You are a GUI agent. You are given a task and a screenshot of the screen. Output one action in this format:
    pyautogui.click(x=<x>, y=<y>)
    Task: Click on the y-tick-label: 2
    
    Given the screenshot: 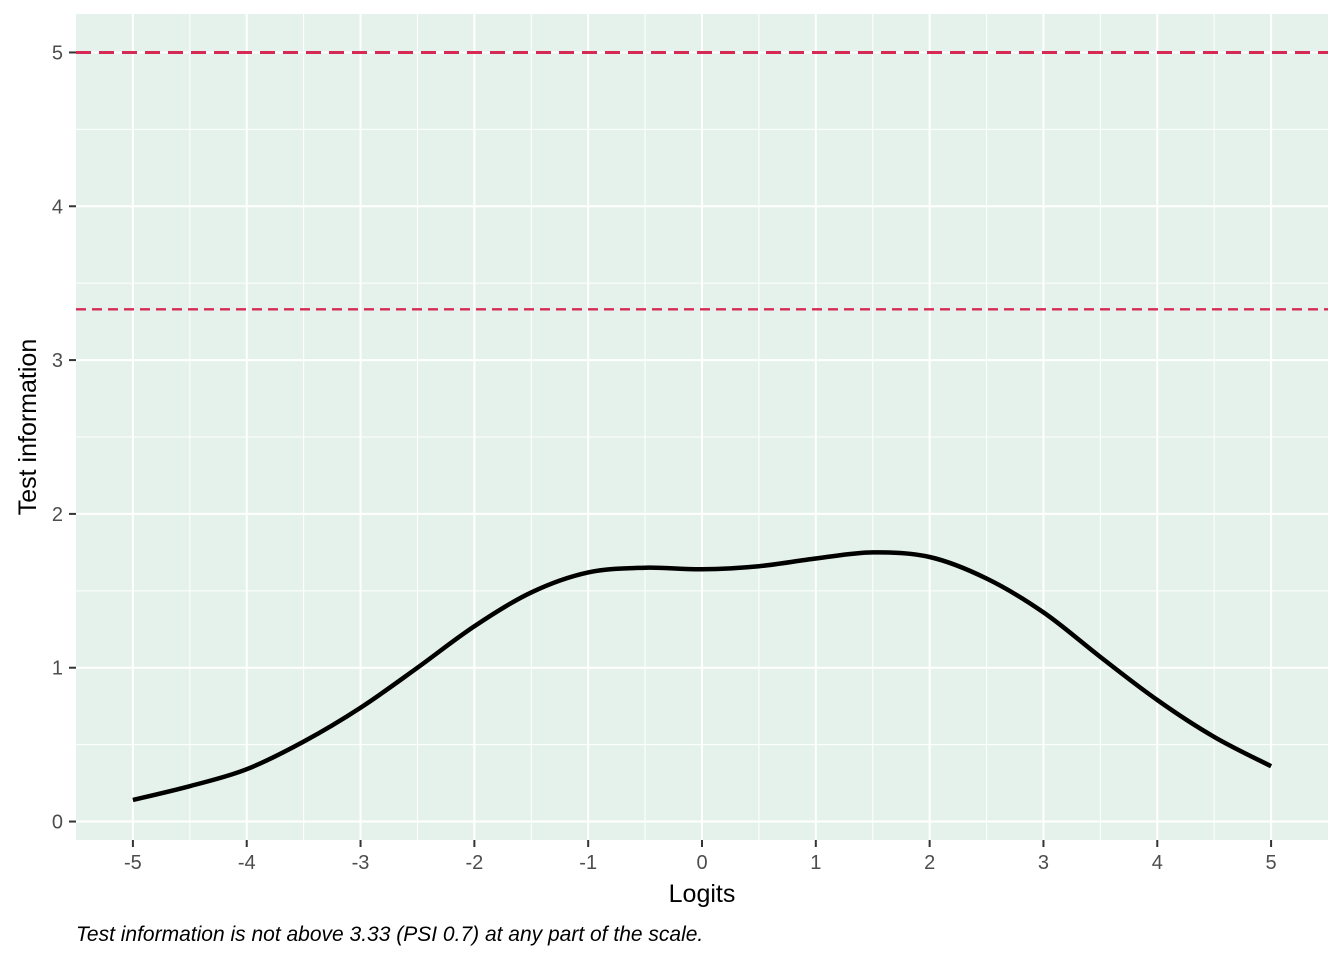 What is the action you would take?
    pyautogui.click(x=57, y=515)
    